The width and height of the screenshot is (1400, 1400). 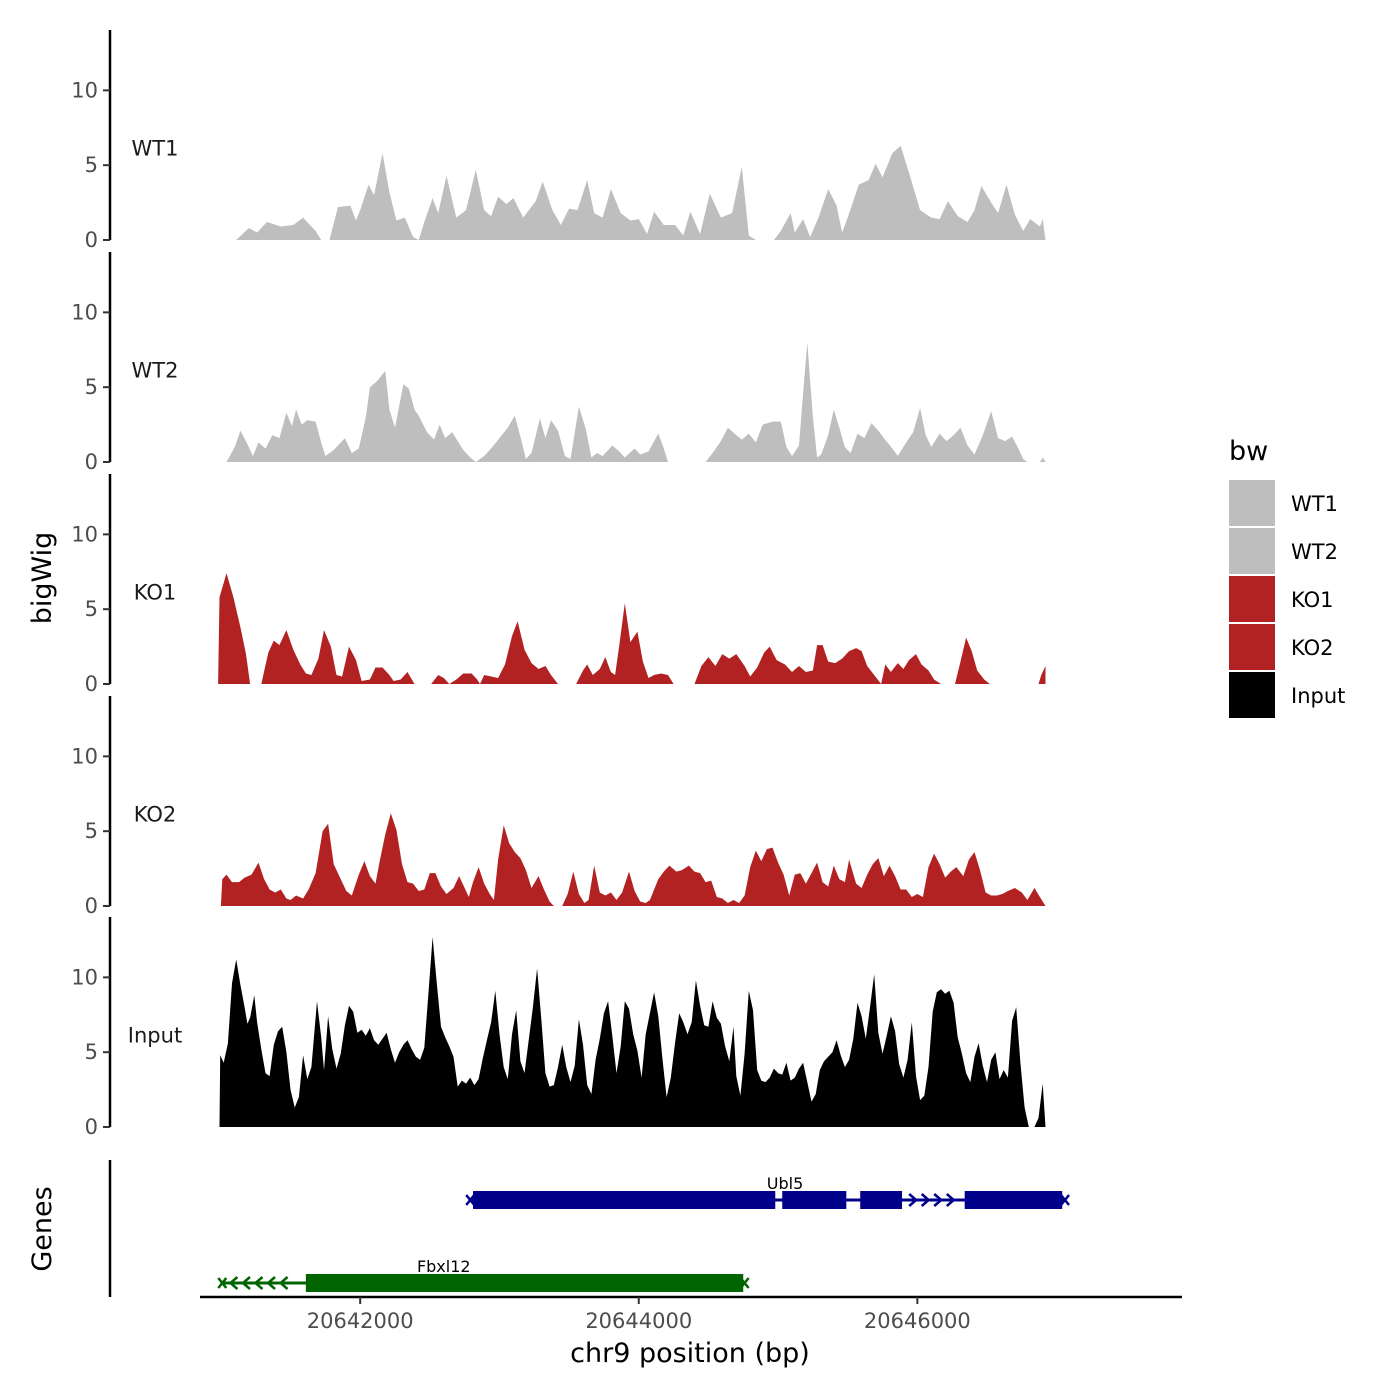 I want to click on legend-title: bw, so click(x=1248, y=451).